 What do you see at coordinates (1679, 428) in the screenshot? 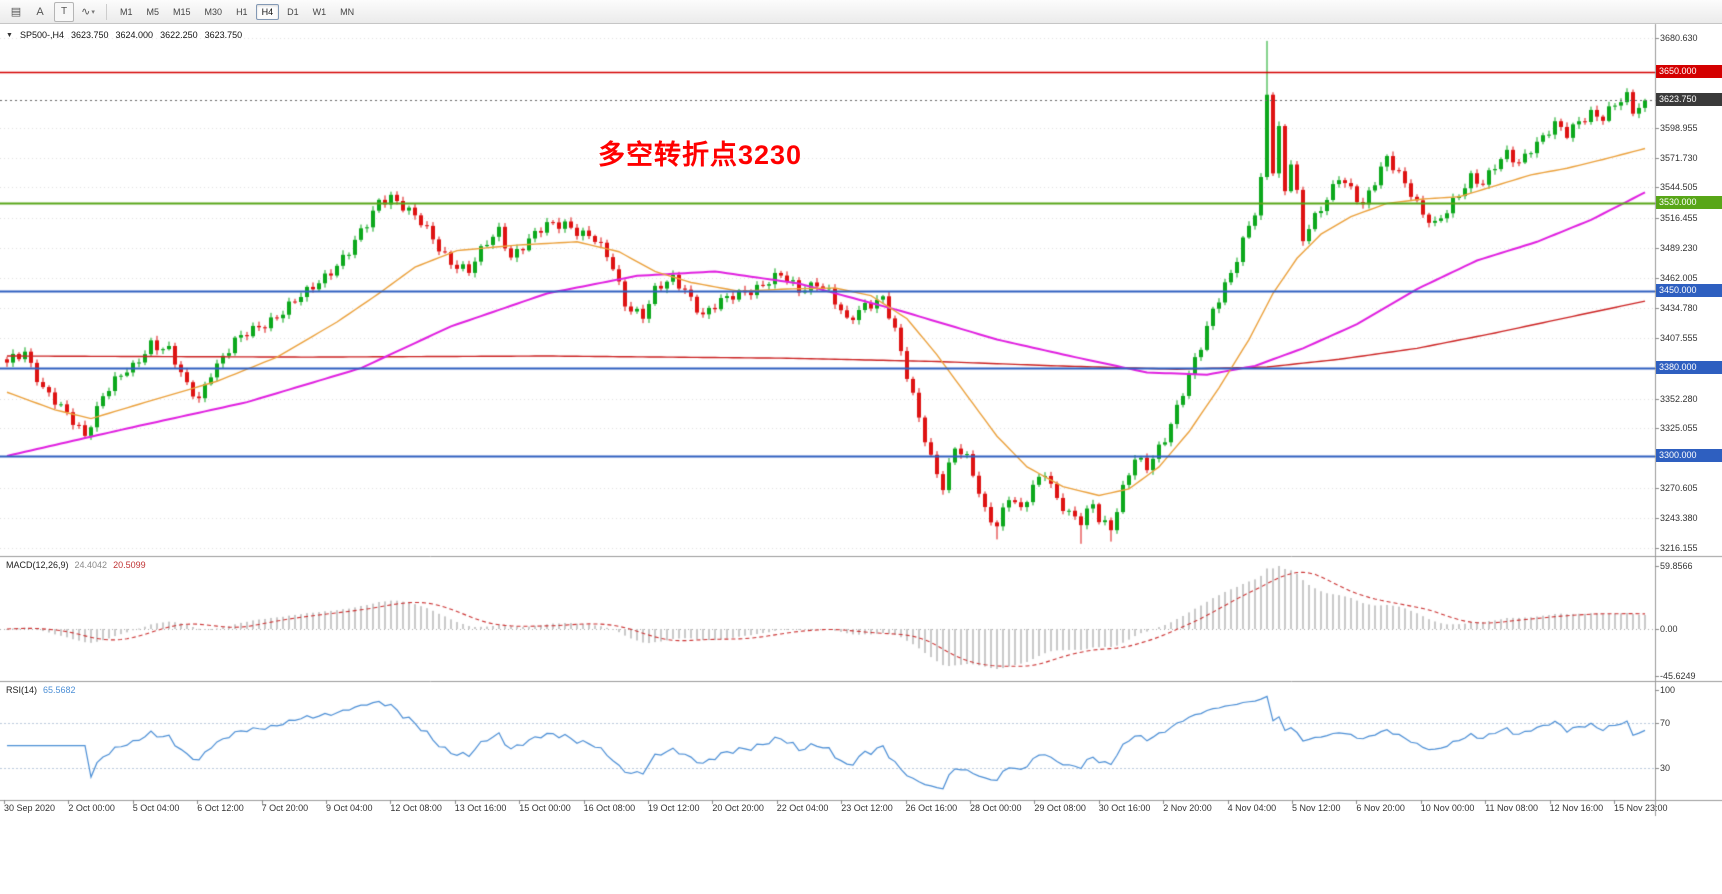
I see `price-axis-label: 3325.055` at bounding box center [1679, 428].